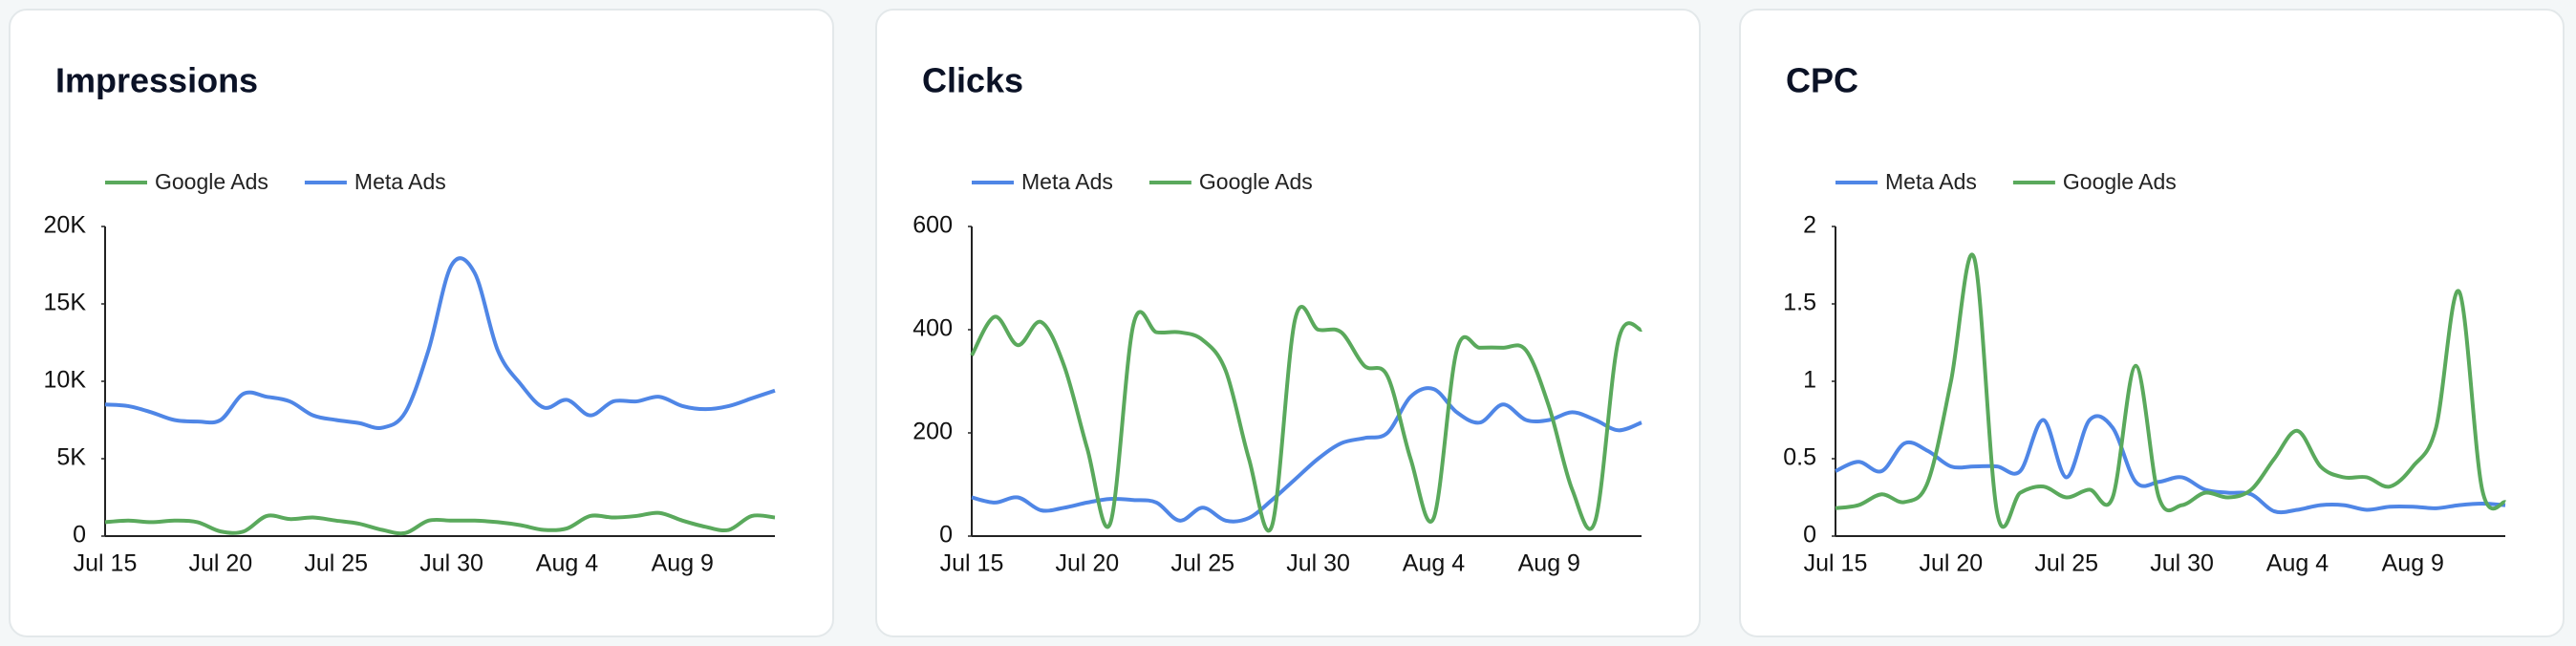  Describe the element at coordinates (1809, 381) in the screenshot. I see `y-tick-label: 1` at that location.